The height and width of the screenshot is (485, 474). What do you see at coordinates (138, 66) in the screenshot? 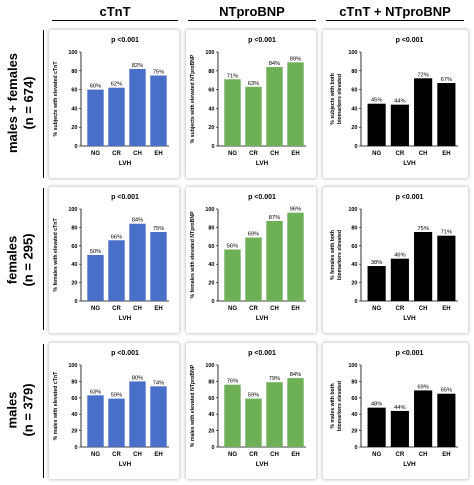
I see `data-label: 82%` at bounding box center [138, 66].